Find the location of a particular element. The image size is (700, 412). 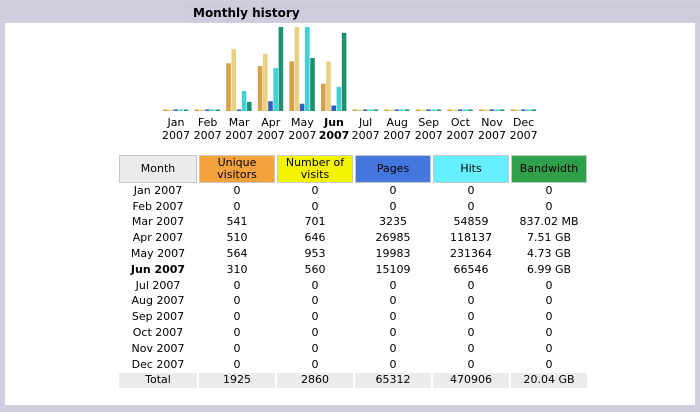

month-name: Jul is located at coordinates (365, 122).